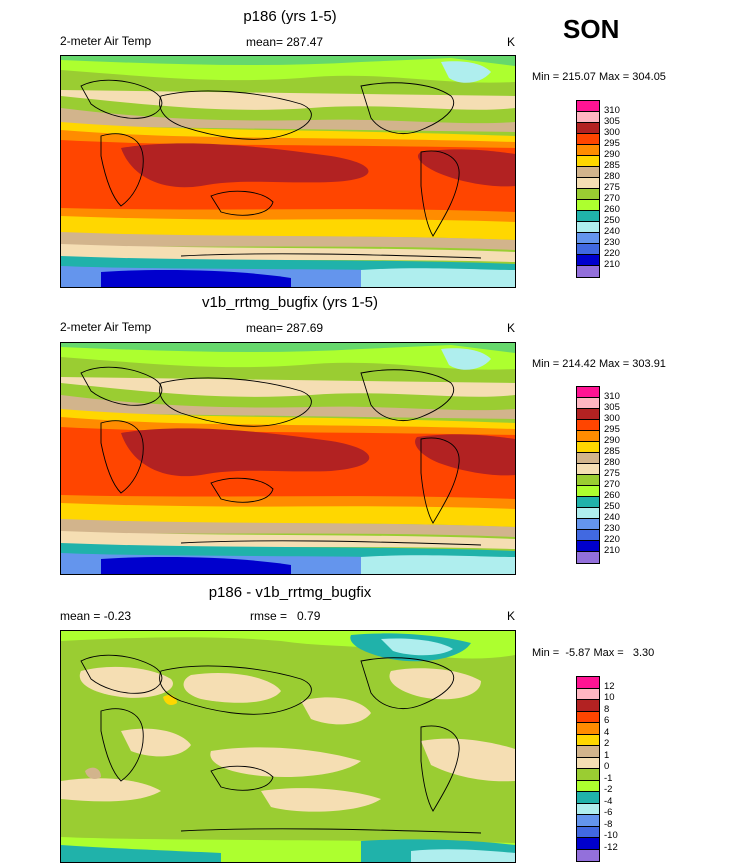  What do you see at coordinates (285, 42) in the screenshot?
I see `panel-1-mean-label: mean= 287.47` at bounding box center [285, 42].